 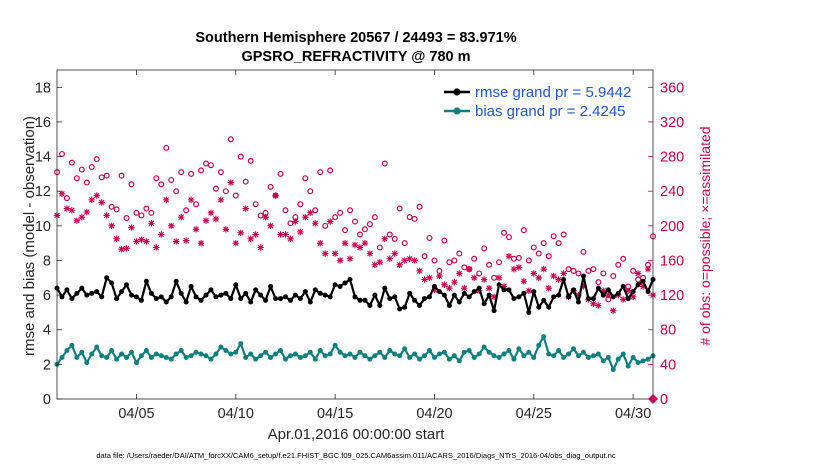 I want to click on x-tick-label: 04/30, so click(x=633, y=414).